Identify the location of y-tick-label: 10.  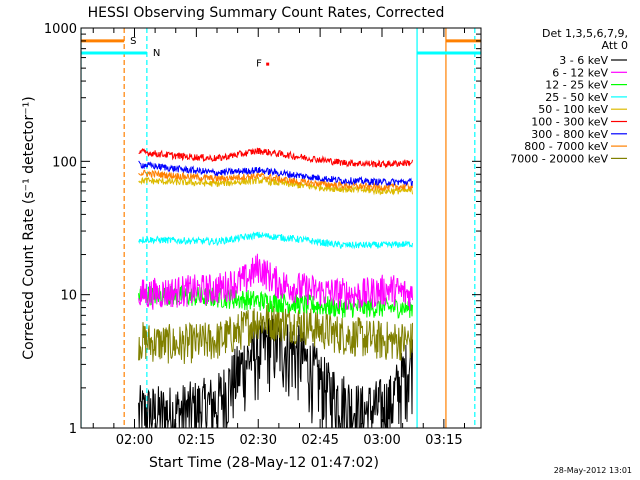
(68, 296).